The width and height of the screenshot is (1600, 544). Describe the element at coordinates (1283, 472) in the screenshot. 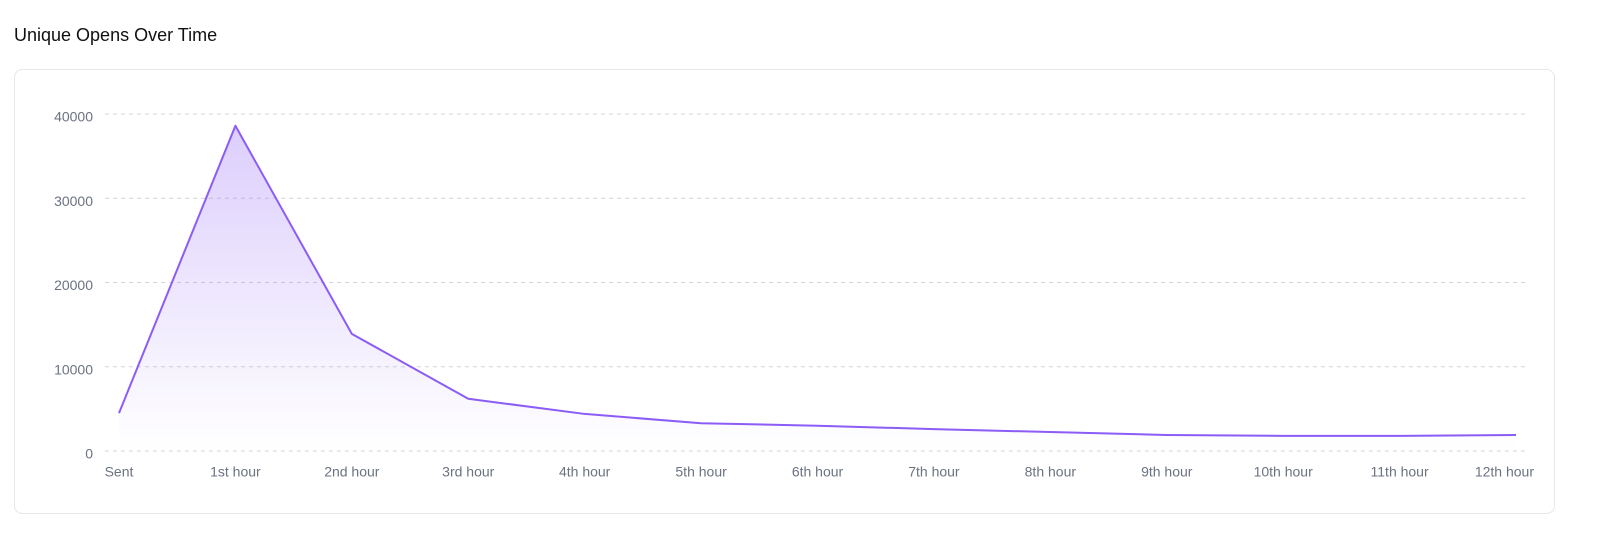

I see `x-tick-label: 10th hour` at that location.